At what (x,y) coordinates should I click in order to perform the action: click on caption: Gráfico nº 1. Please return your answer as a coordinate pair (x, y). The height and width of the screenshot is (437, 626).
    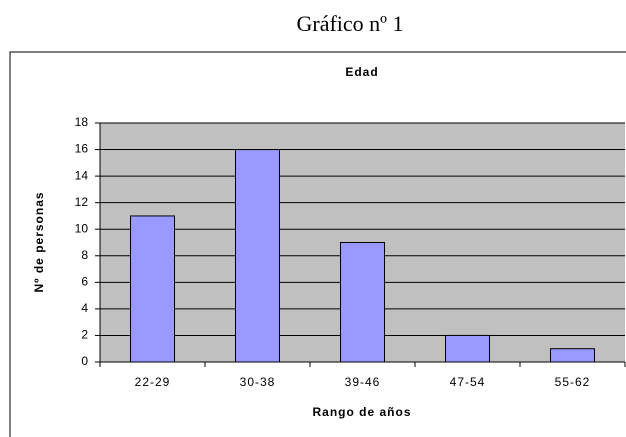
    Looking at the image, I should click on (349, 23).